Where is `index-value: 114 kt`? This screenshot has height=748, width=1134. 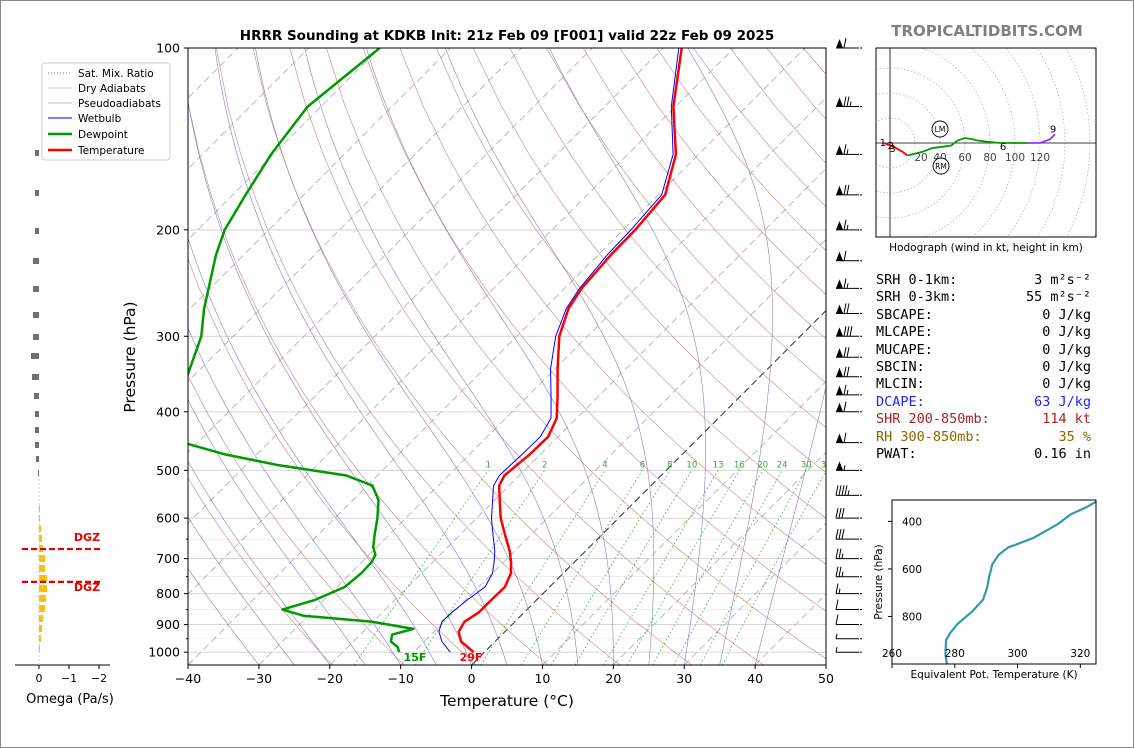 index-value: 114 kt is located at coordinates (1066, 419).